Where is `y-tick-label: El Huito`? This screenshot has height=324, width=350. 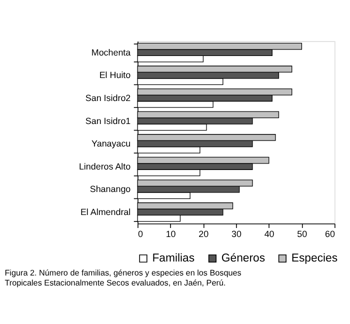 y-tick-label: El Huito is located at coordinates (115, 75).